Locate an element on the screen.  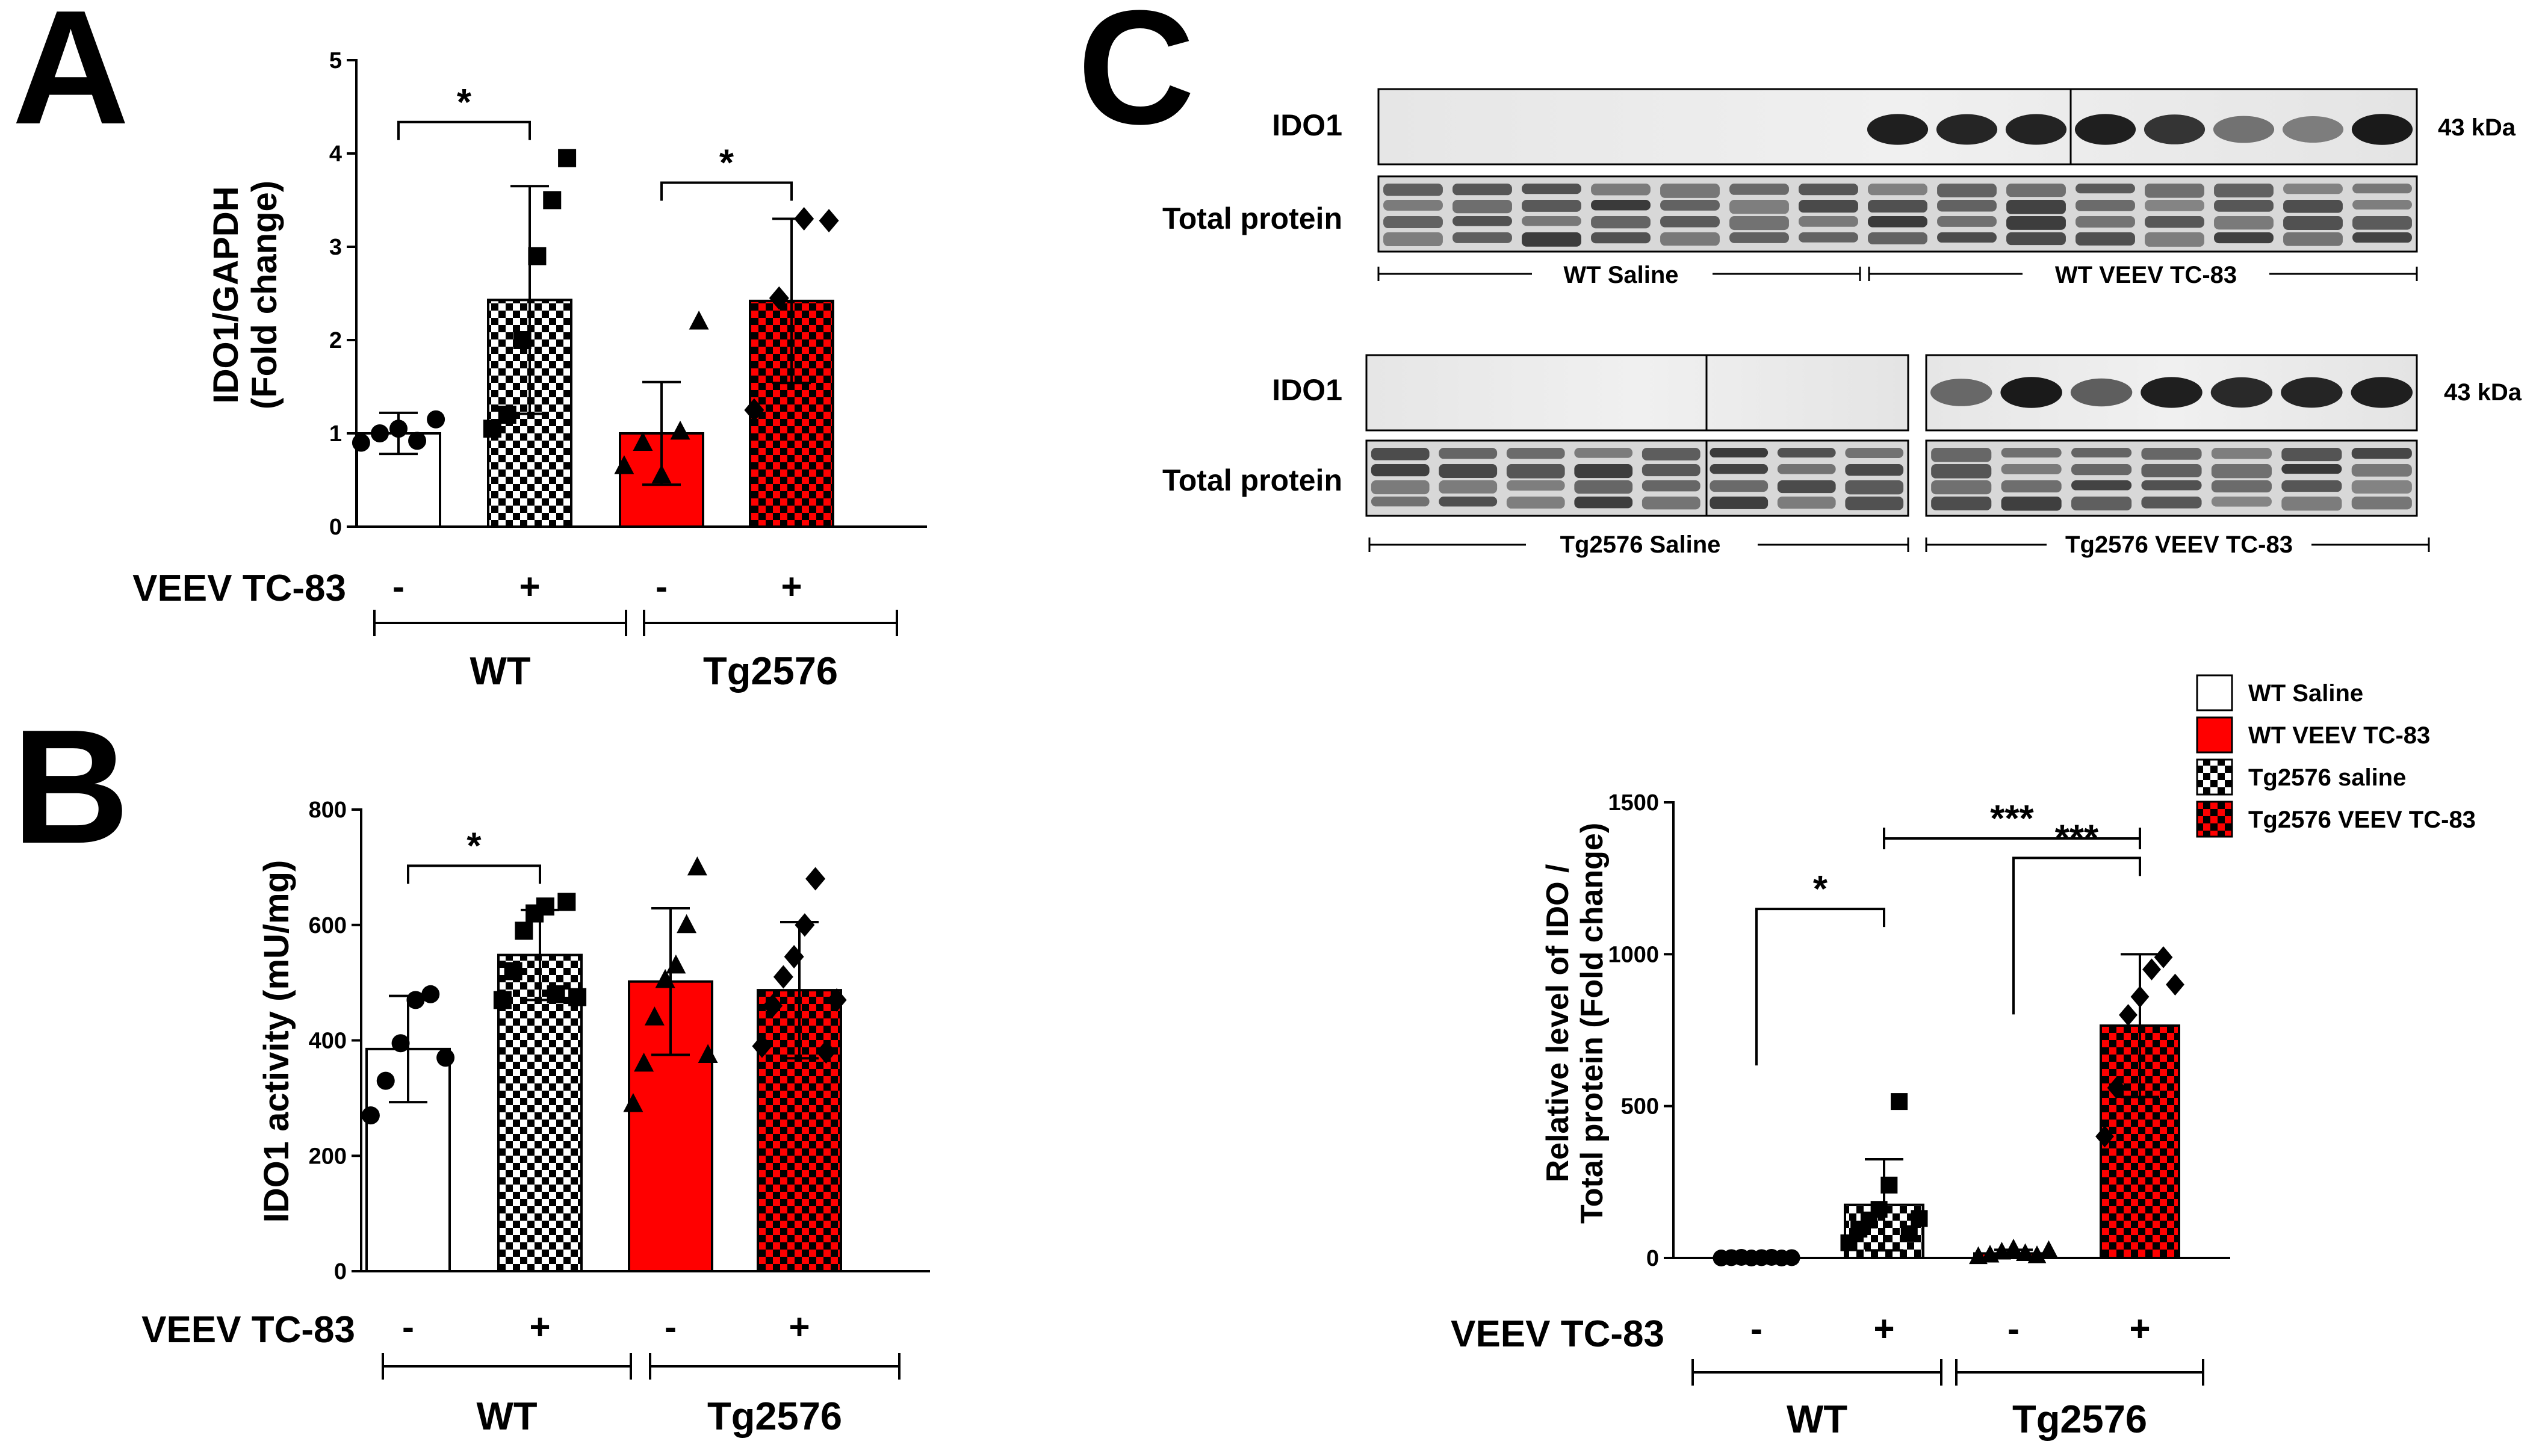
chart-b-bar-tg-veev is located at coordinates (799, 1130).